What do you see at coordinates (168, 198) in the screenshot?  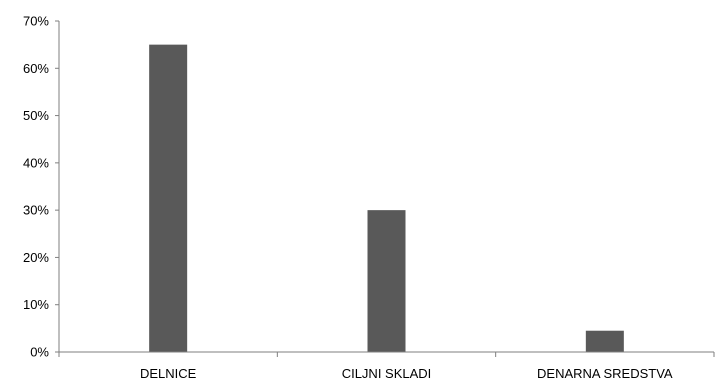 I see `bar-delnice` at bounding box center [168, 198].